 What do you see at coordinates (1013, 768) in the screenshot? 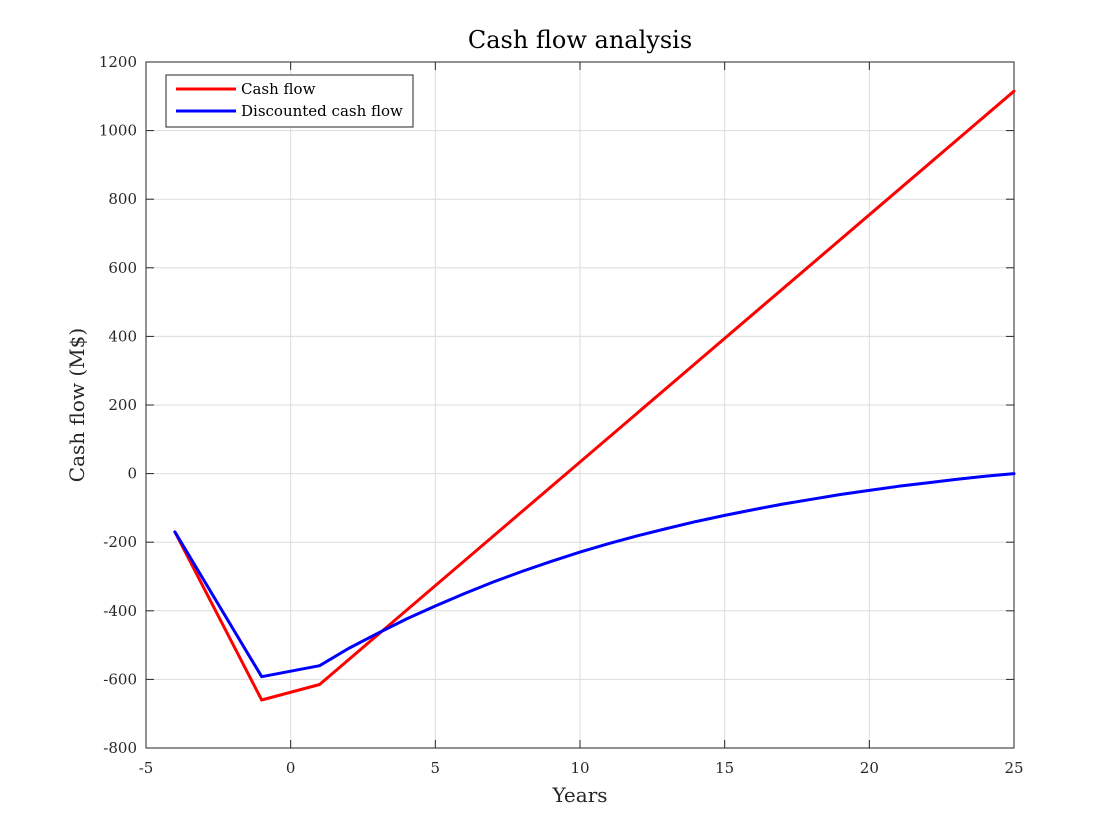
I see `x-tick-label: 25` at bounding box center [1013, 768].